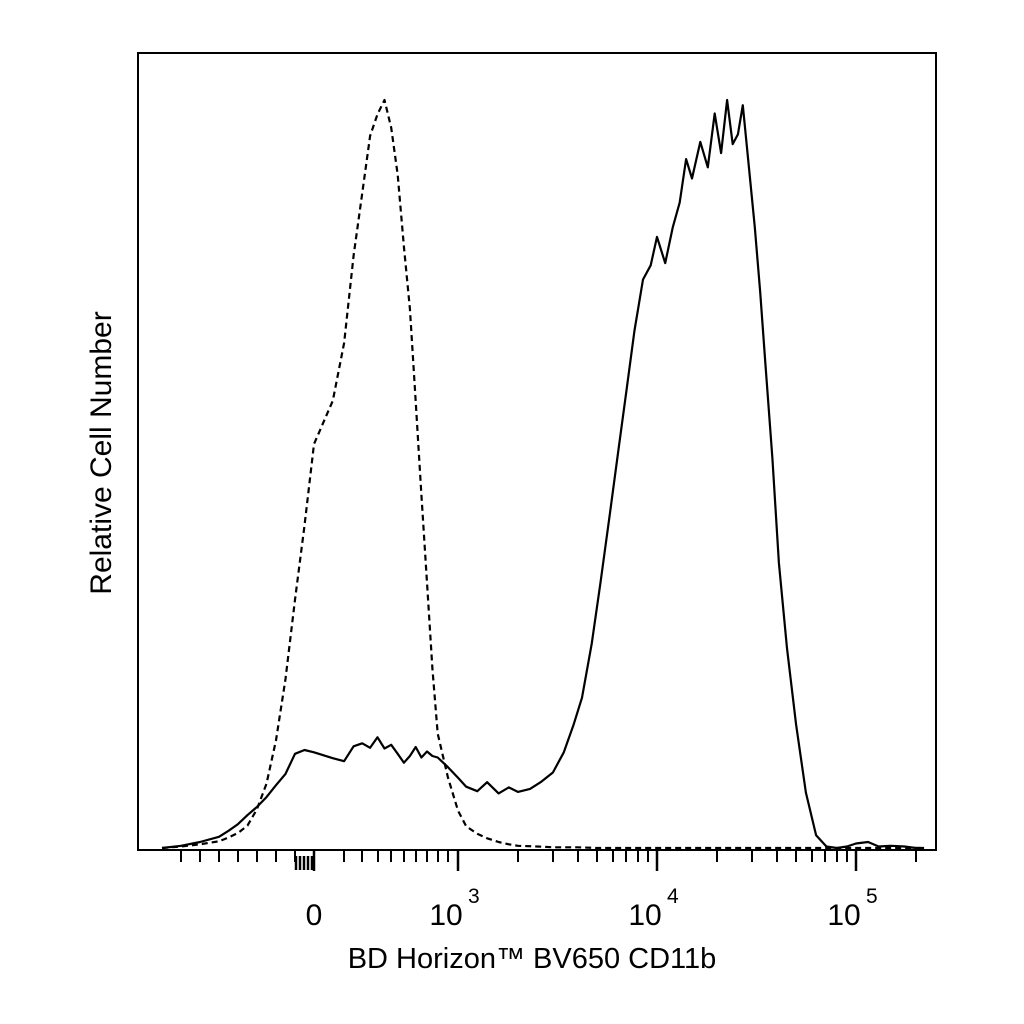 The image size is (1024, 1024). I want to click on x-tick-label-exponent: 5, so click(872, 896).